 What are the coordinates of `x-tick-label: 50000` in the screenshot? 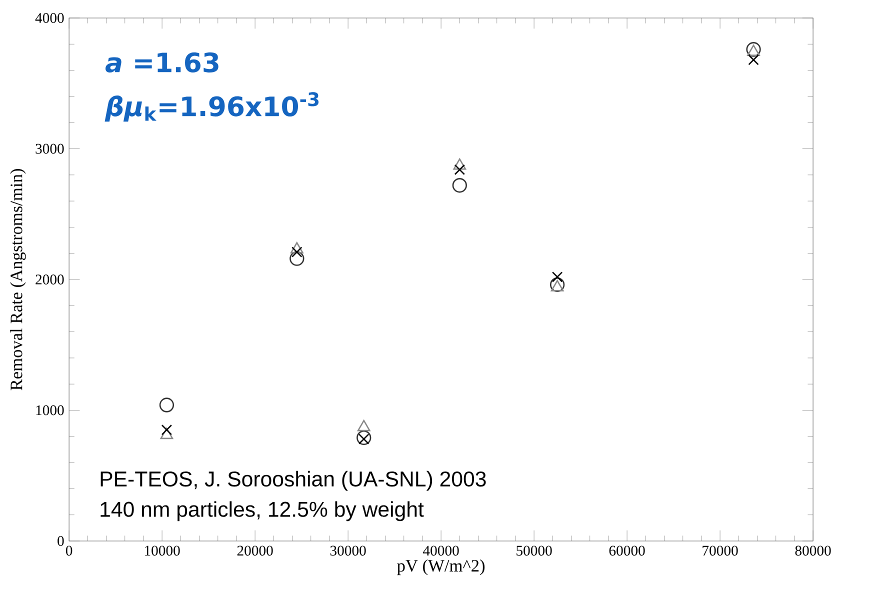 It's located at (534, 551).